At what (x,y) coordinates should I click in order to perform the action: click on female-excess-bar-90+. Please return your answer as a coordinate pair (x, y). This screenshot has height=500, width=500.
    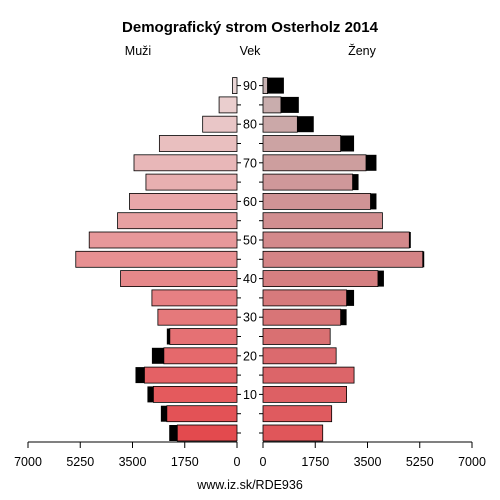
    Looking at the image, I should click on (275, 85).